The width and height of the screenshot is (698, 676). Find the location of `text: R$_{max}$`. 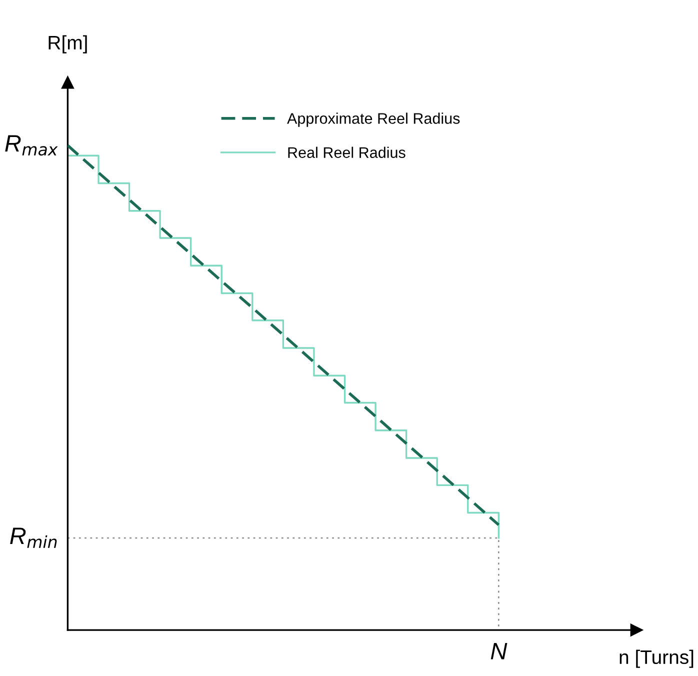

text: R$_{max}$ is located at coordinates (31, 145).